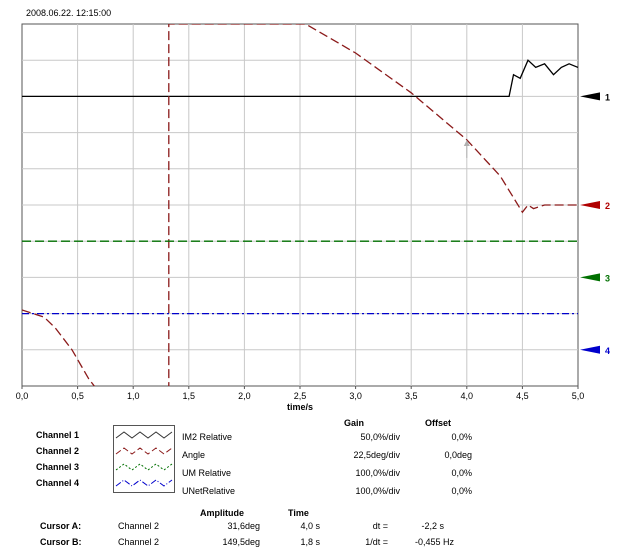  What do you see at coordinates (139, 542) in the screenshot?
I see `cursor-b-channel: Channel 2` at bounding box center [139, 542].